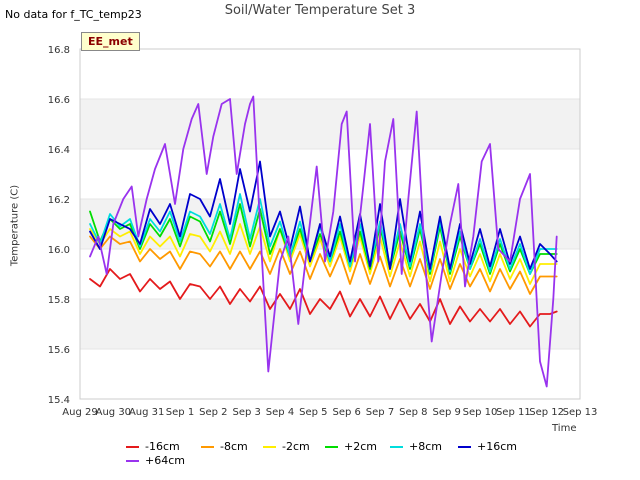  What do you see at coordinates (346, 412) in the screenshot?
I see `x-tick-label: Sep 6` at bounding box center [346, 412].